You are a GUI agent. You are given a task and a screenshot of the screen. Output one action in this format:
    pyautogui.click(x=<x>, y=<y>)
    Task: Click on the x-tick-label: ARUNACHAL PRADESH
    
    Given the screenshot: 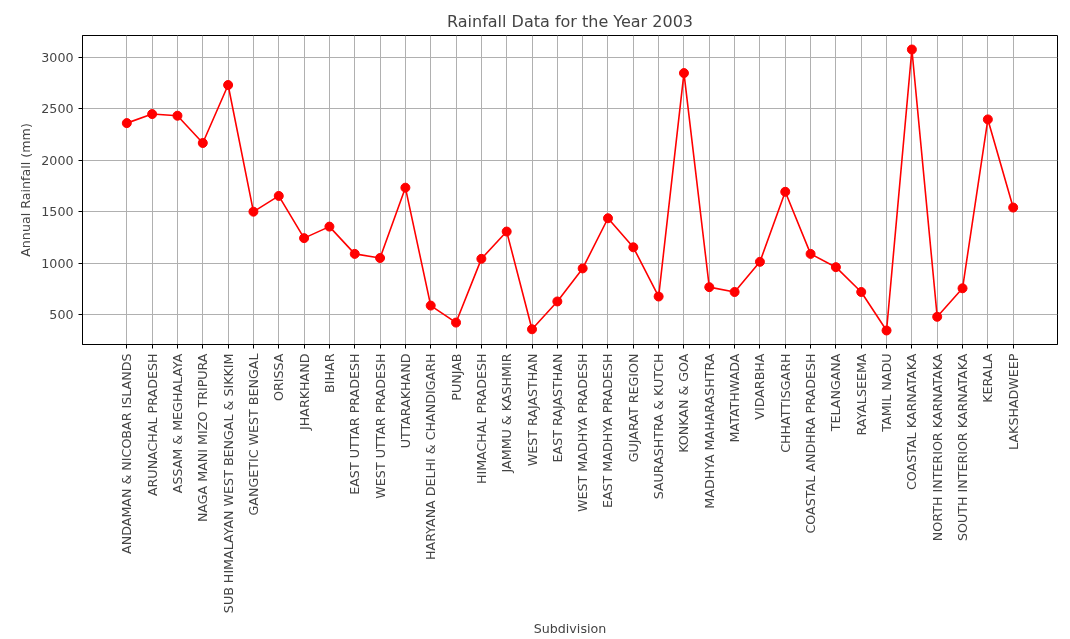 What is the action you would take?
    pyautogui.click(x=152, y=425)
    